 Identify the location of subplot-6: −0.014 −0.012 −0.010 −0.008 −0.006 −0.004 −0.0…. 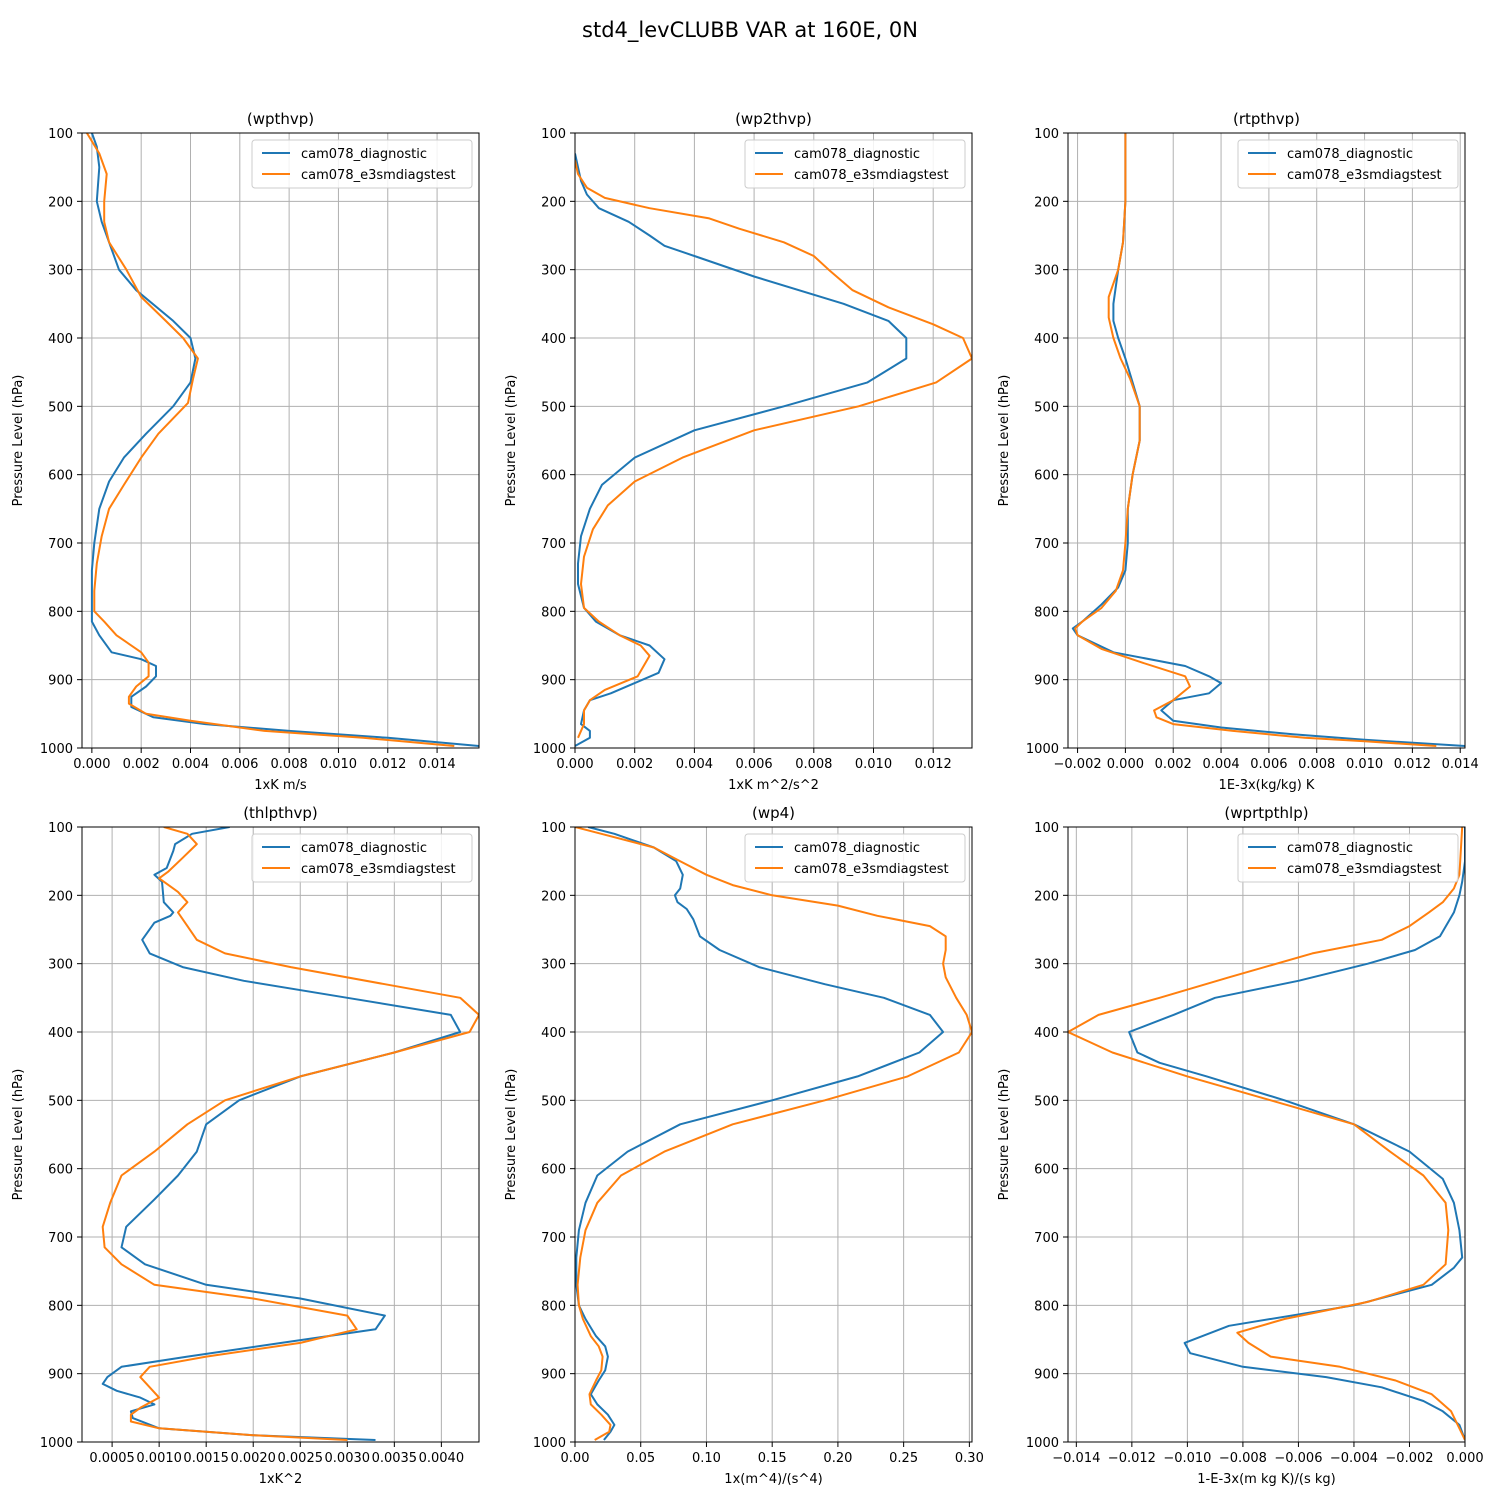
(1240, 1145).